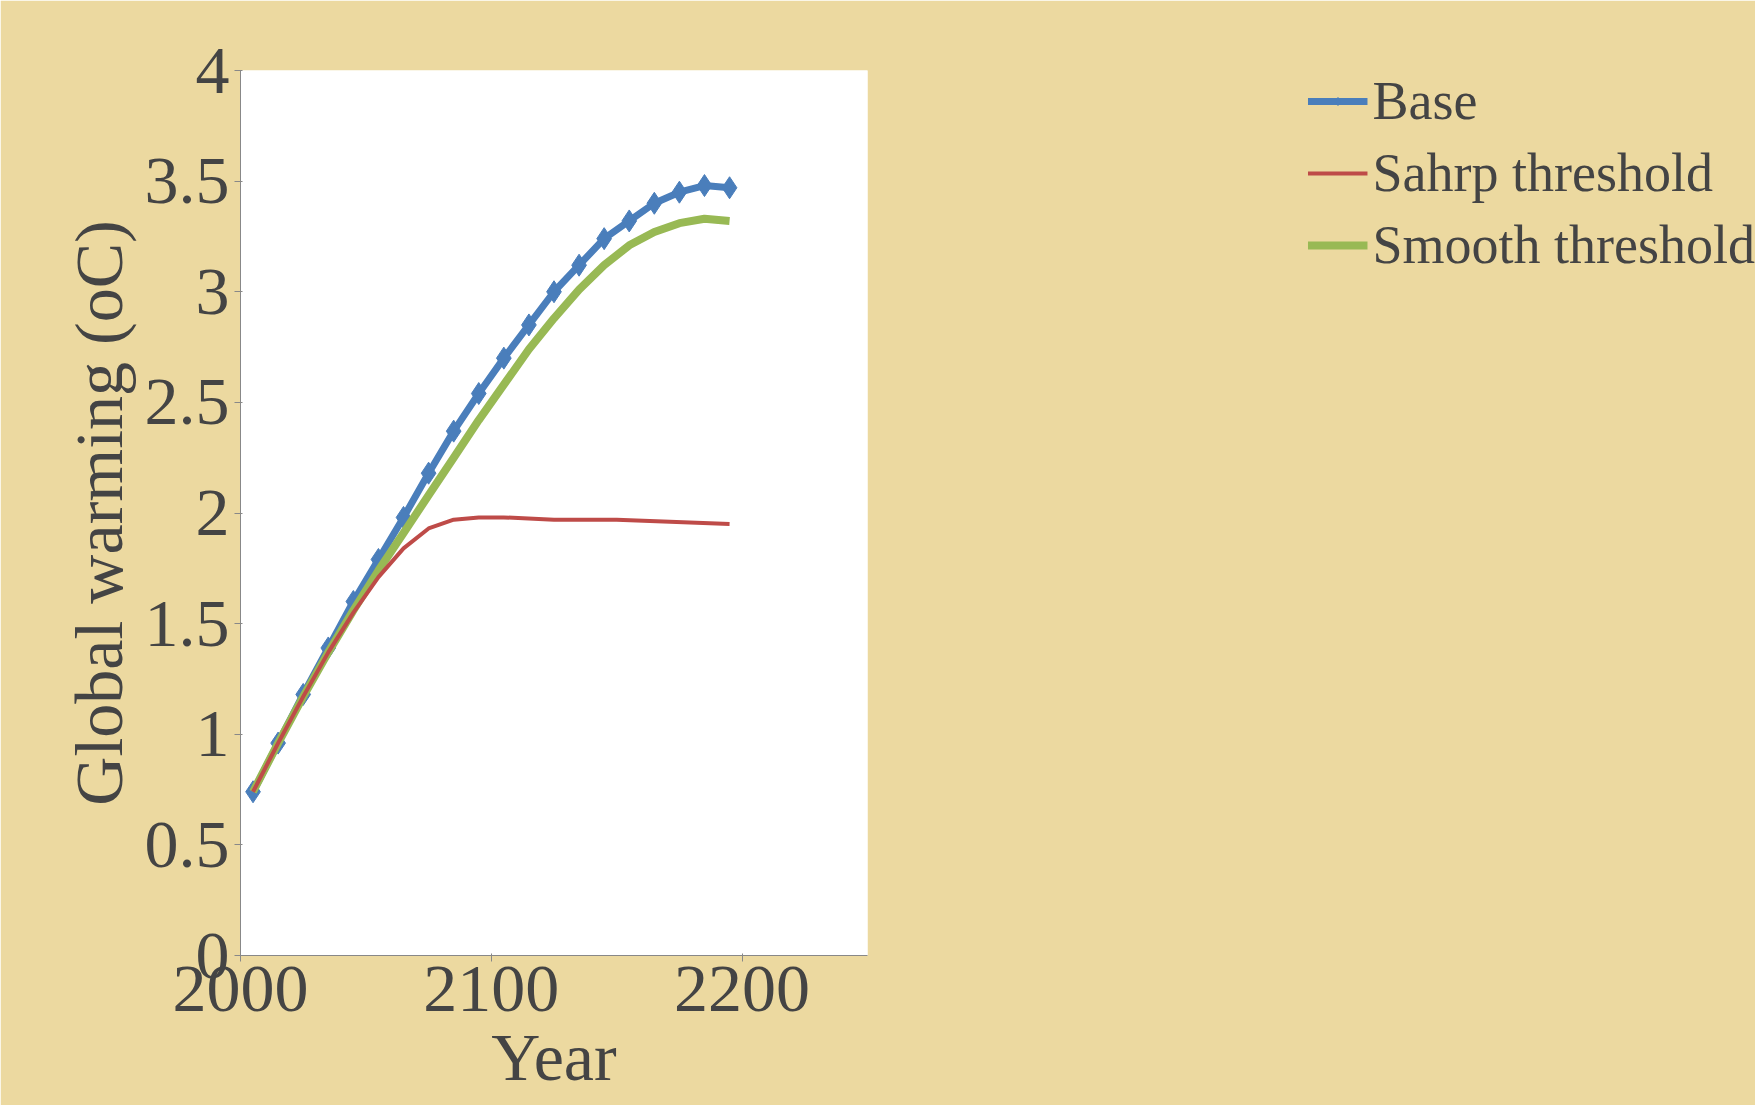 This screenshot has width=1755, height=1105. What do you see at coordinates (742, 987) in the screenshot?
I see `x-tick-label: 2200` at bounding box center [742, 987].